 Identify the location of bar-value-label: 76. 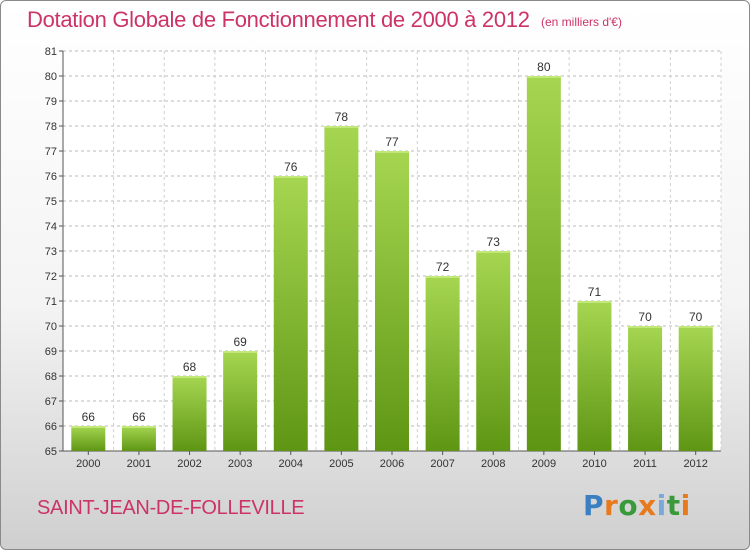
(291, 167).